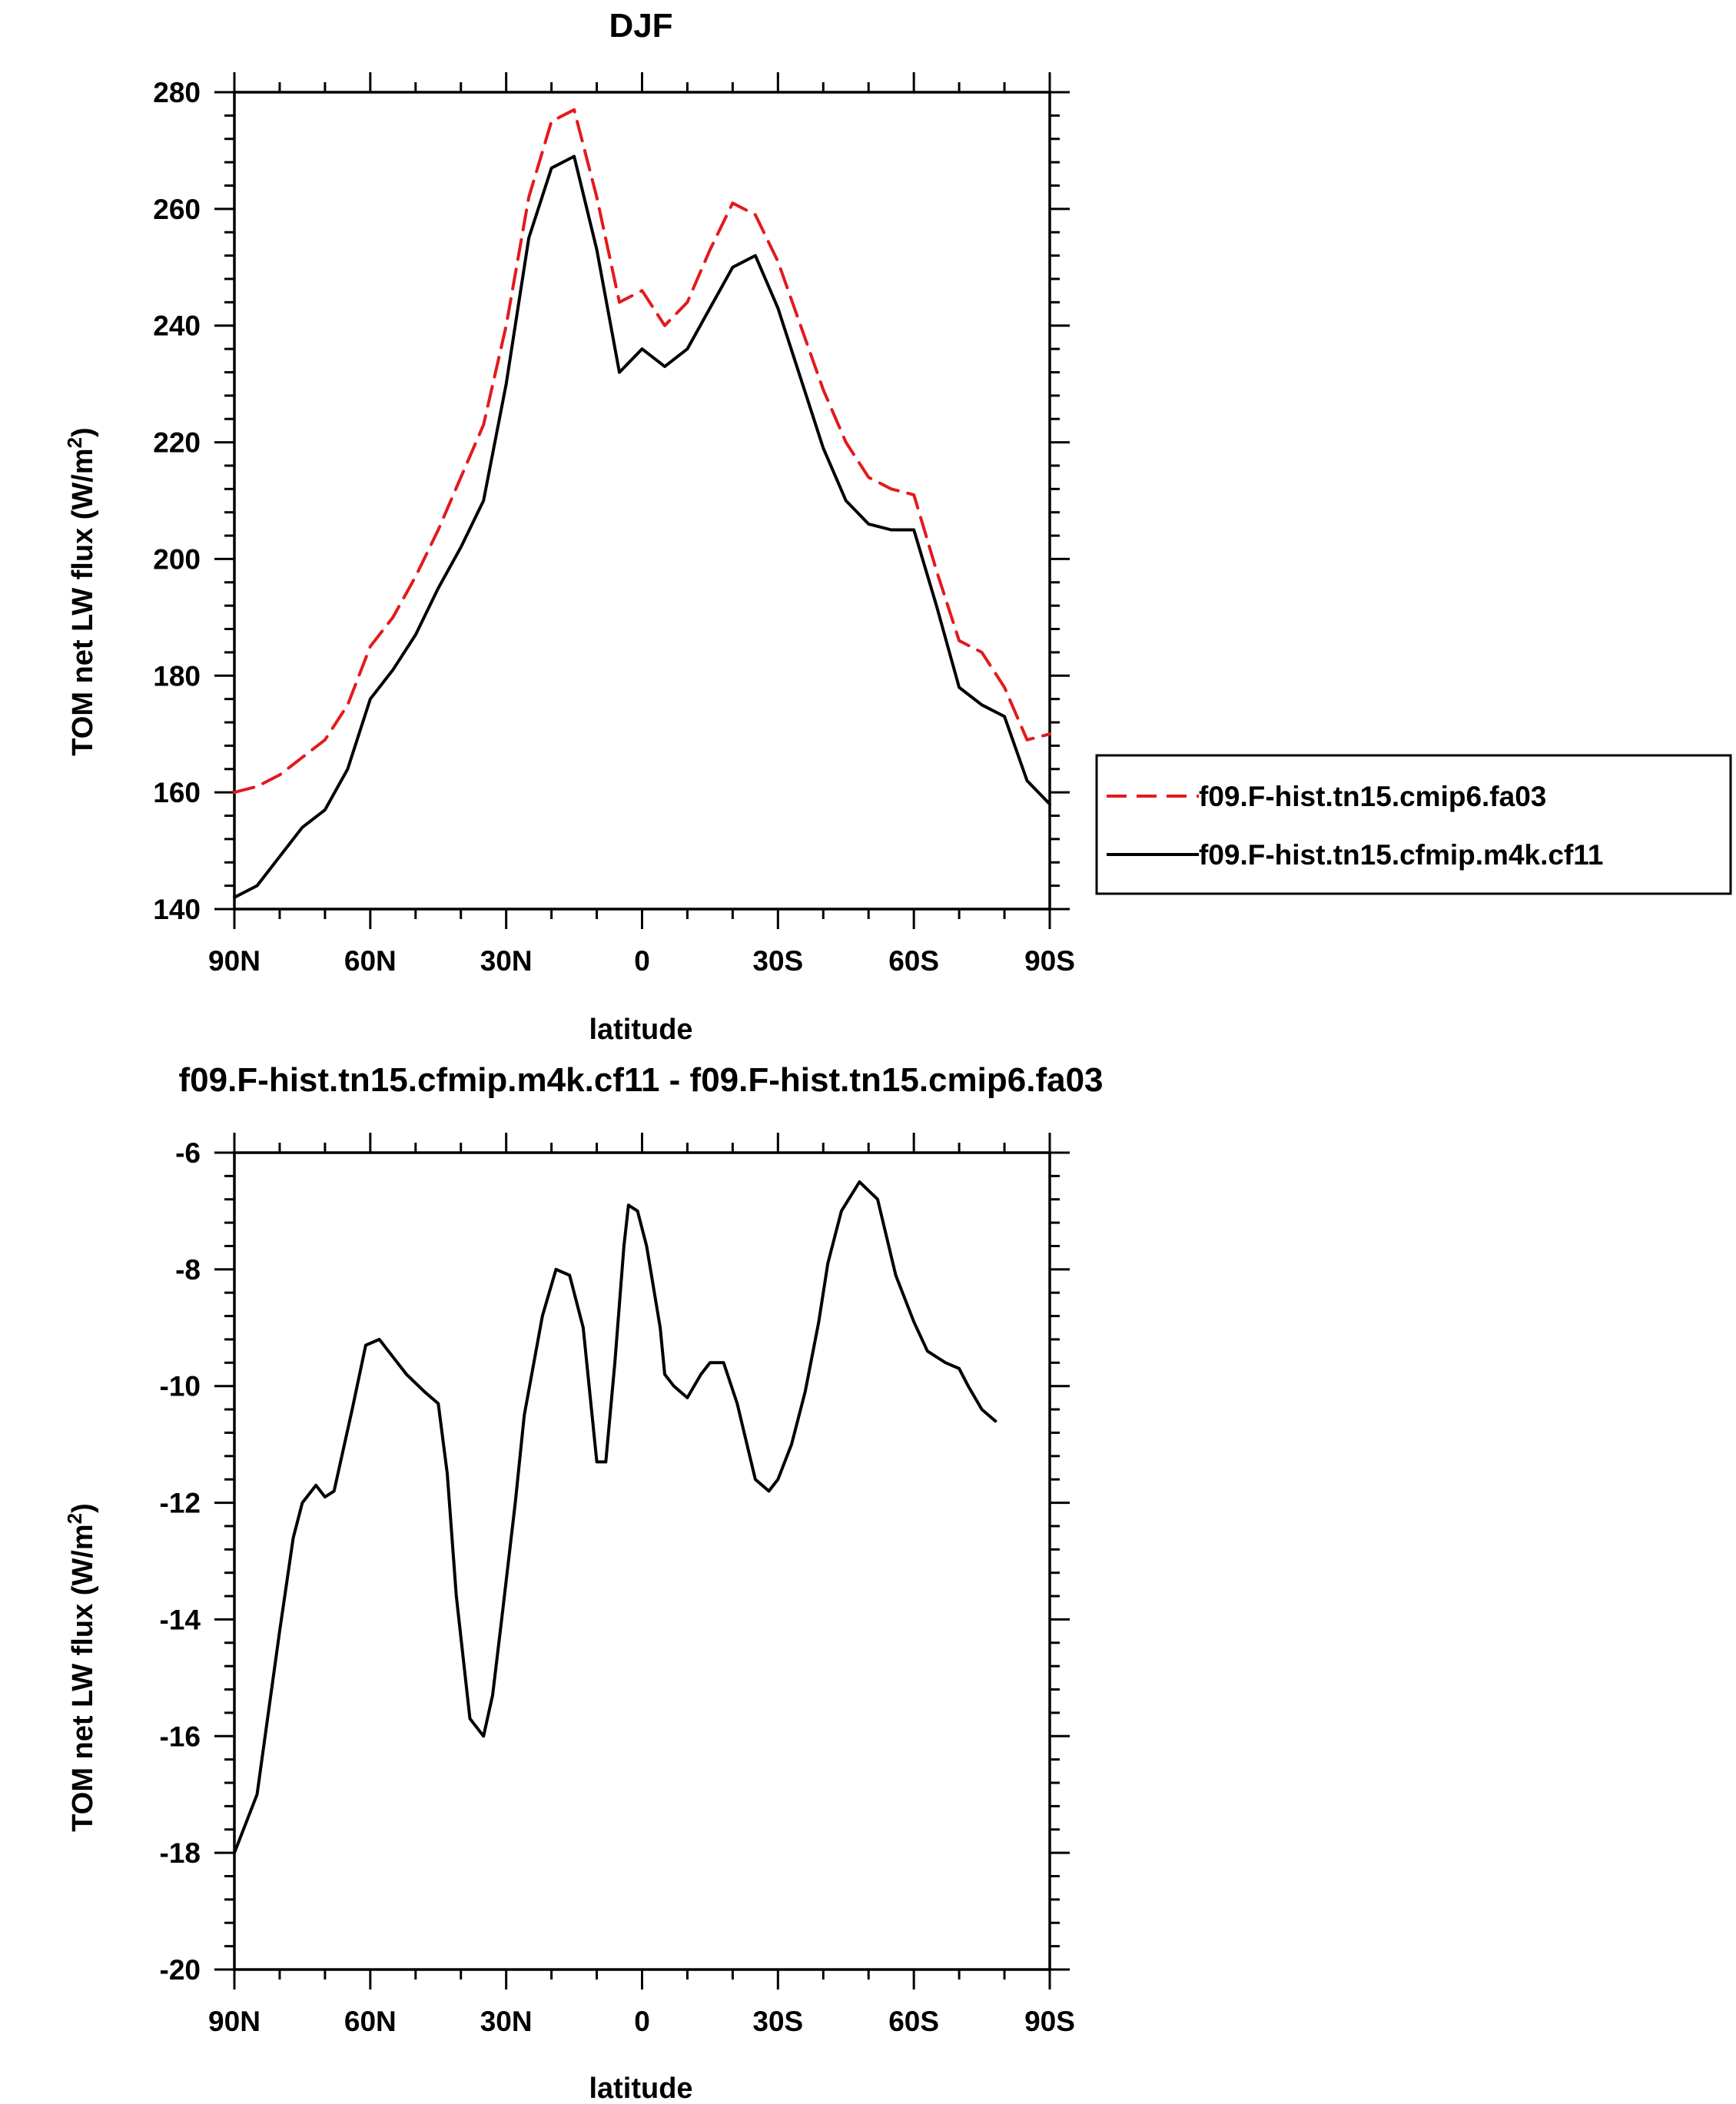 Image resolution: width=1736 pixels, height=2104 pixels. I want to click on top-x-tick-label: 60S, so click(914, 961).